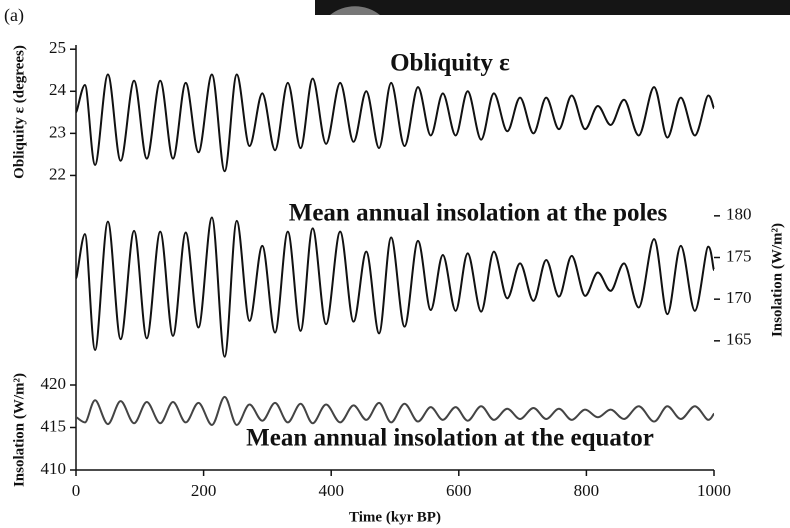  What do you see at coordinates (204, 490) in the screenshot?
I see `x-tick-label: 200` at bounding box center [204, 490].